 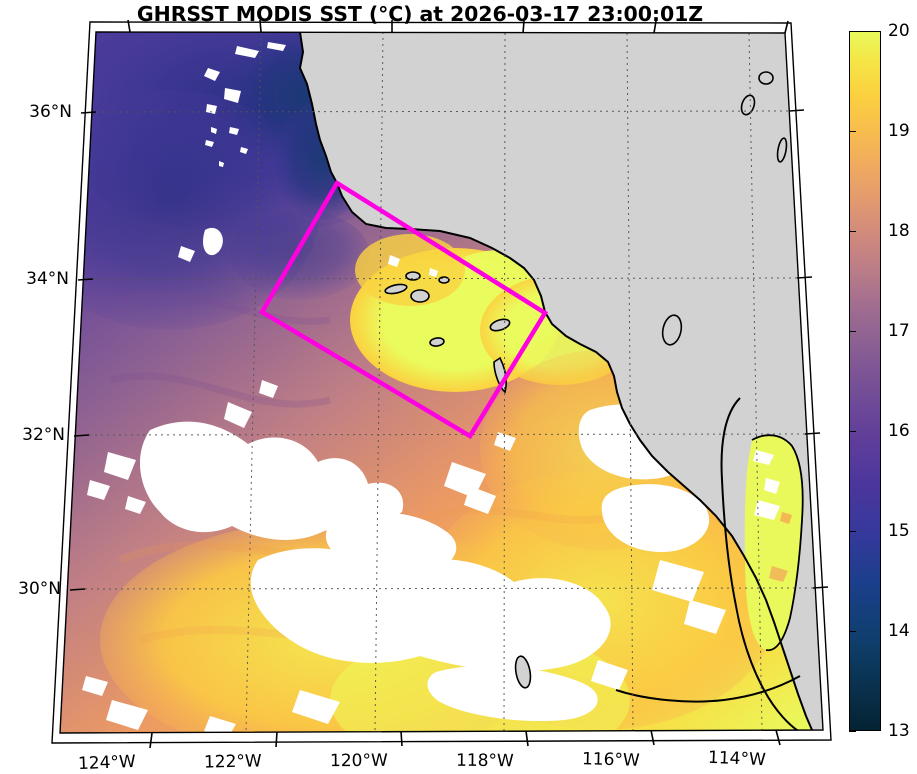 I want to click on colorbar-label-14: 14, so click(x=899, y=631).